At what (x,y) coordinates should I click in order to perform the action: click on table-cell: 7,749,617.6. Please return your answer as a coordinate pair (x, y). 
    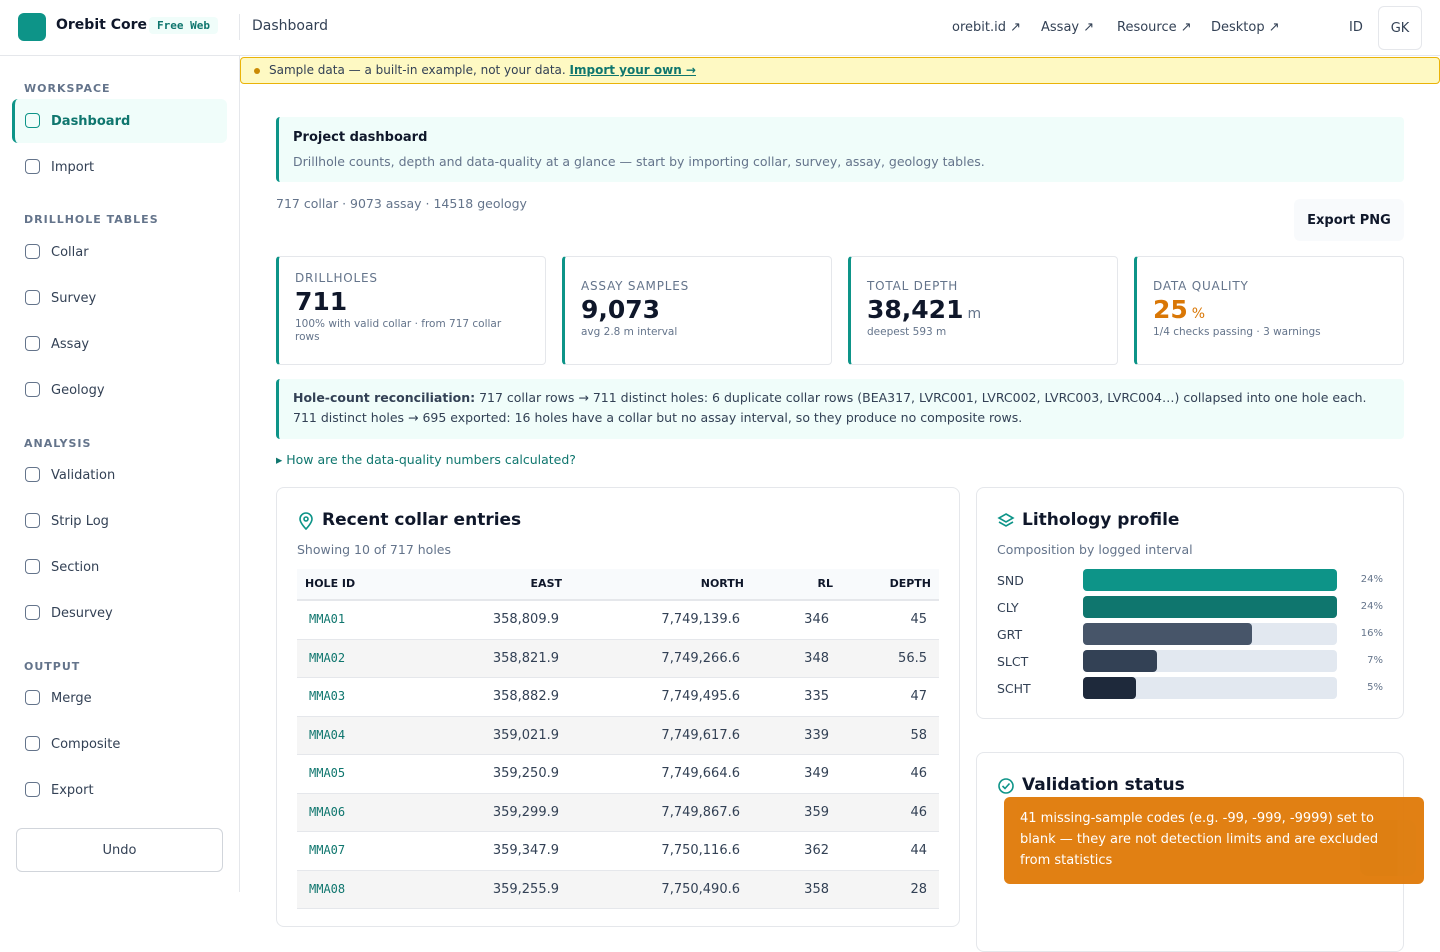
    Looking at the image, I should click on (700, 735).